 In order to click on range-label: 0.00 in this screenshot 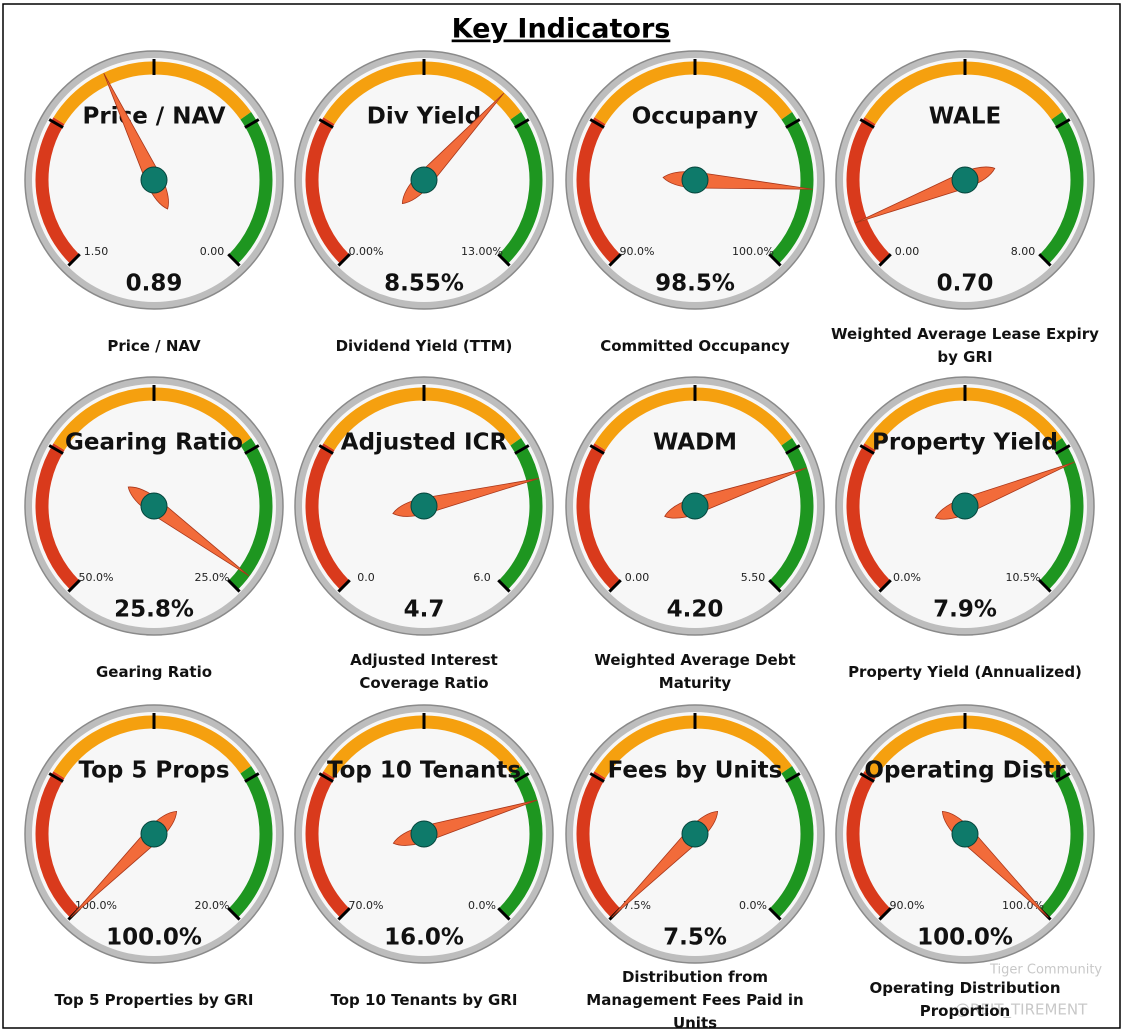, I will do `click(212, 251)`.